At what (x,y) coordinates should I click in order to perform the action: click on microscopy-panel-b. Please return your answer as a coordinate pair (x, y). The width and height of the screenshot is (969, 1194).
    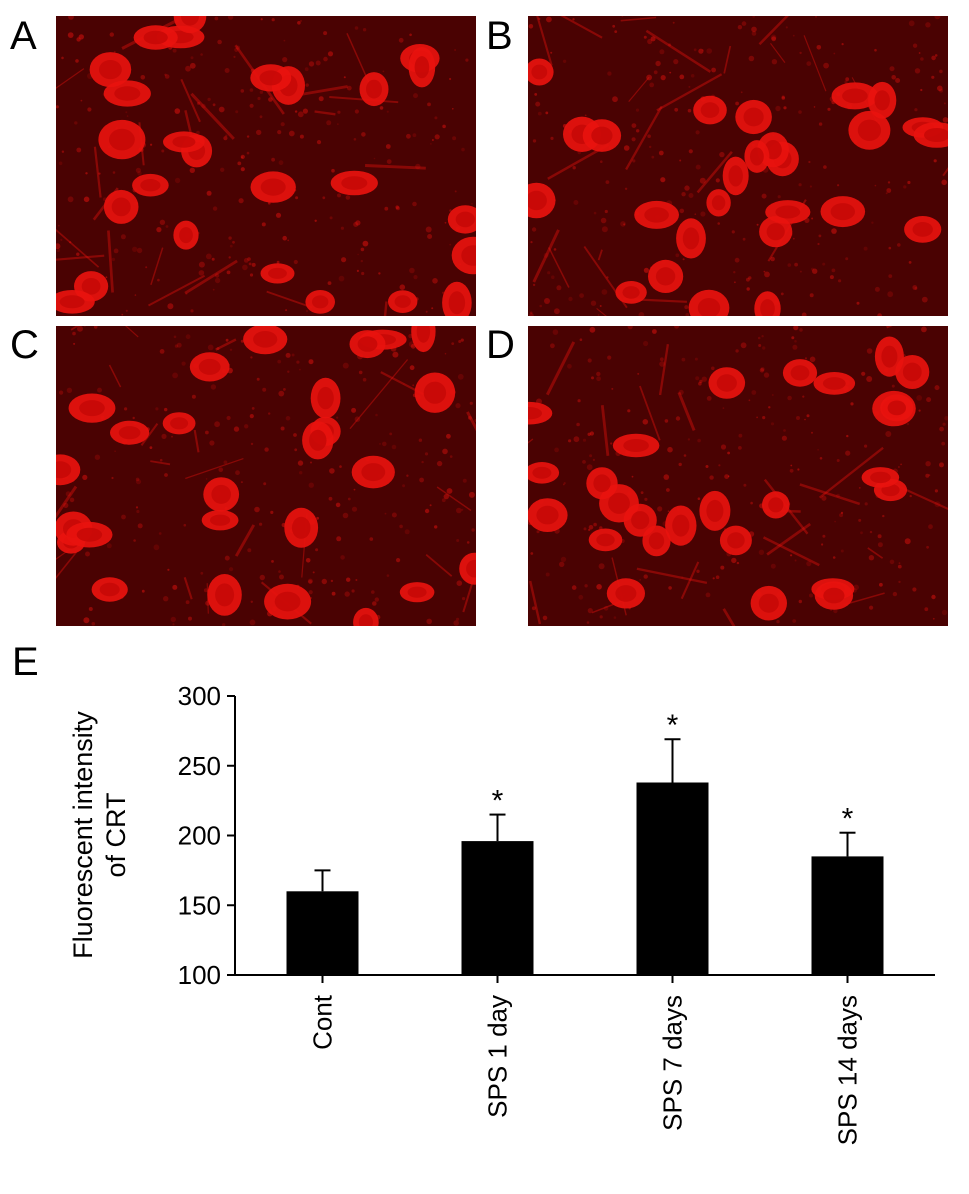
    Looking at the image, I should click on (738, 166).